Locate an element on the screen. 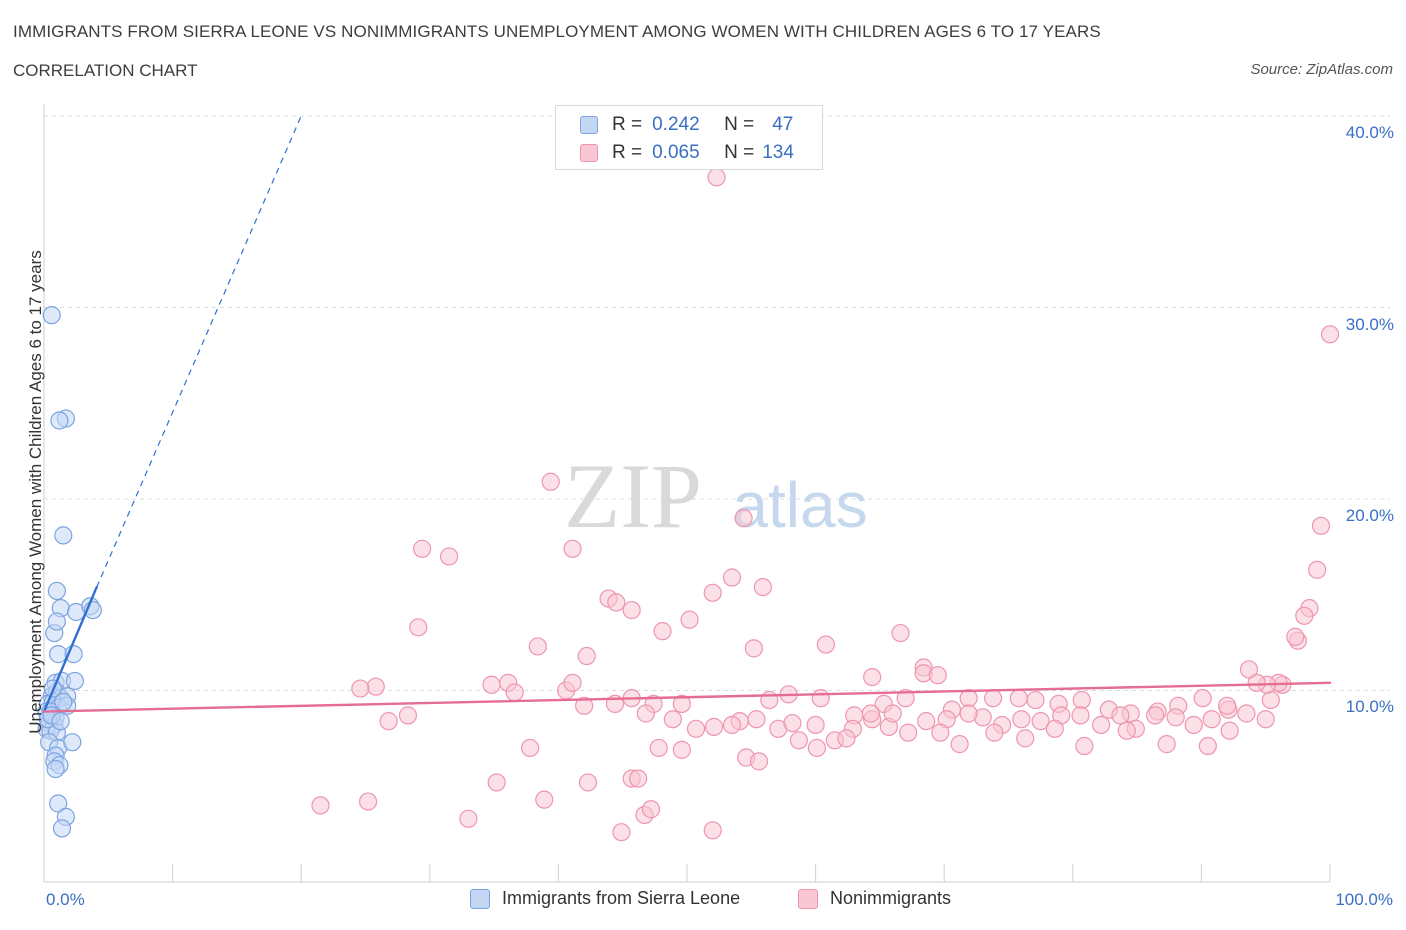 The image size is (1406, 930). bottom-legend-nonimmigrants: Nonimmigrants is located at coordinates (874, 898).